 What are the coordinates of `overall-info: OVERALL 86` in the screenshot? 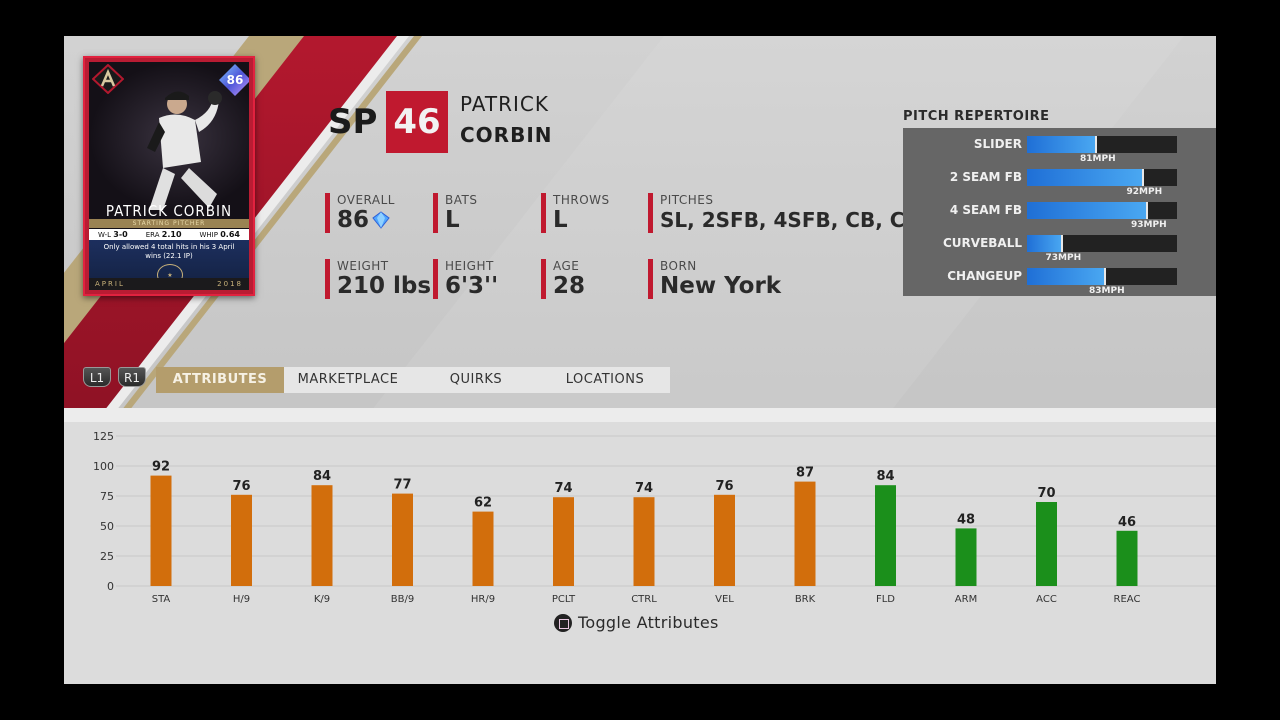 It's located at (360, 213).